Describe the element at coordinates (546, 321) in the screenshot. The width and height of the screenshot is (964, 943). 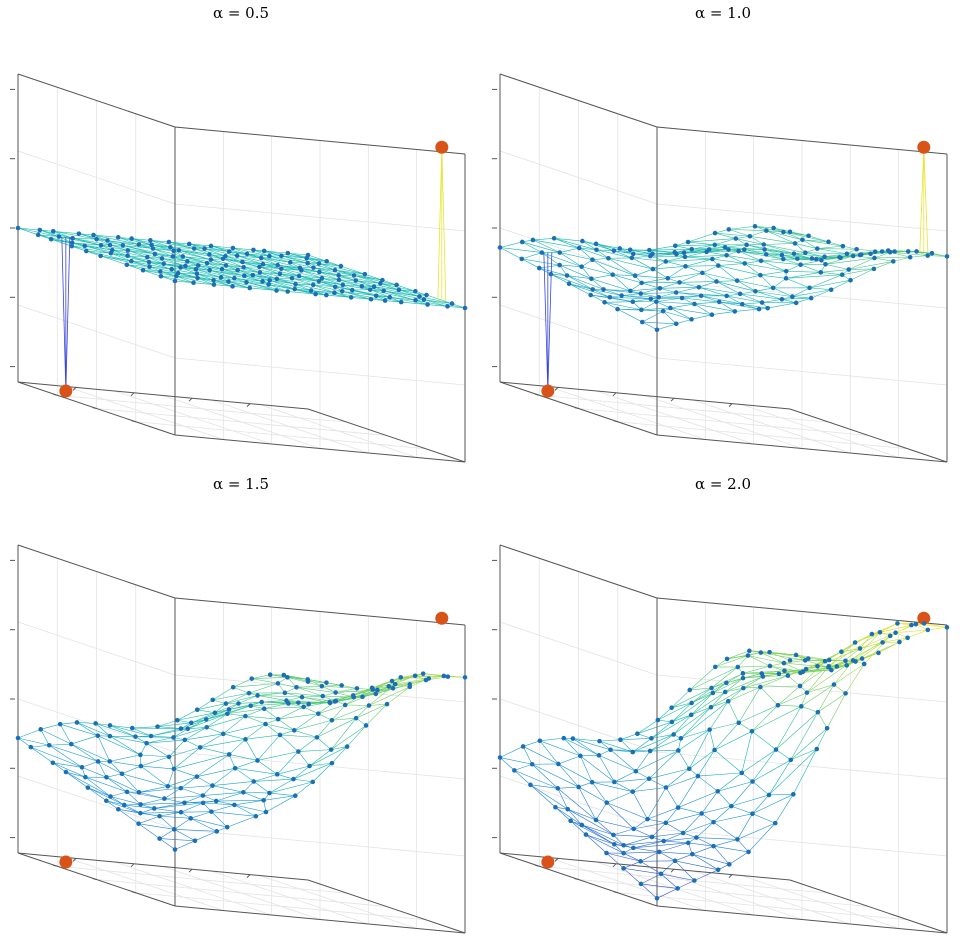
I see `spike-edge` at that location.